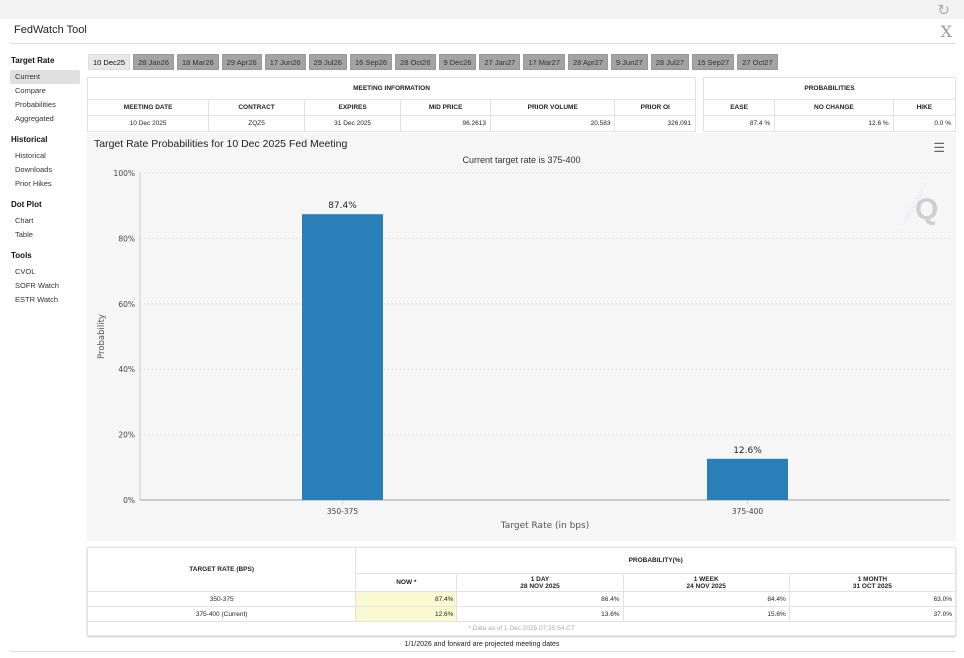  Describe the element at coordinates (221, 569) in the screenshot. I see `target-rate-header: TARGET RATE (BPS)` at that location.